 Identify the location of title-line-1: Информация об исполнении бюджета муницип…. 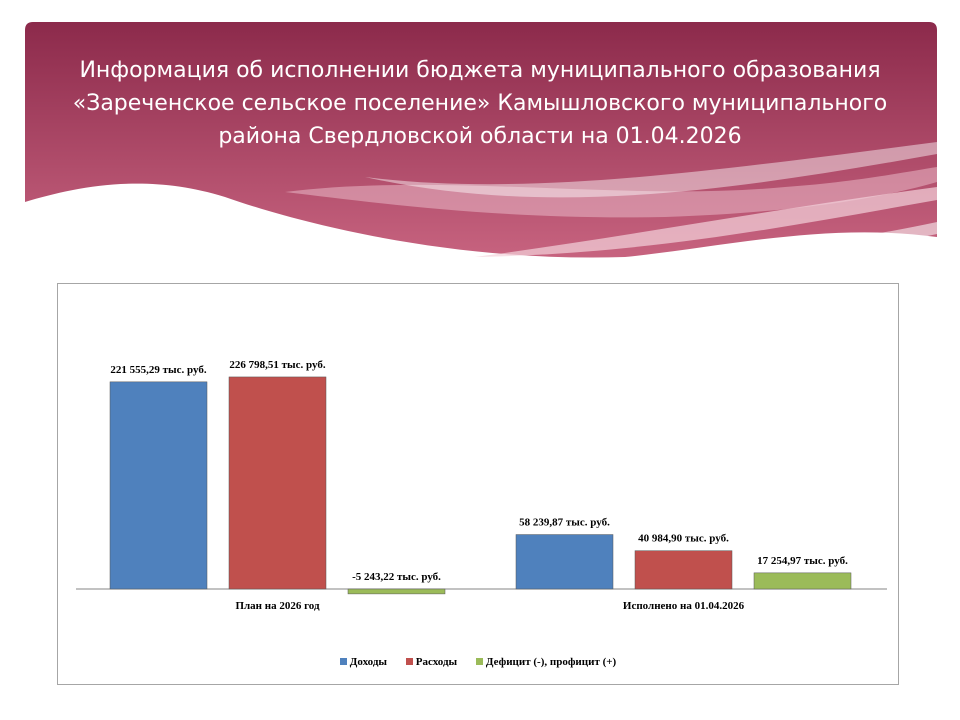
(480, 70).